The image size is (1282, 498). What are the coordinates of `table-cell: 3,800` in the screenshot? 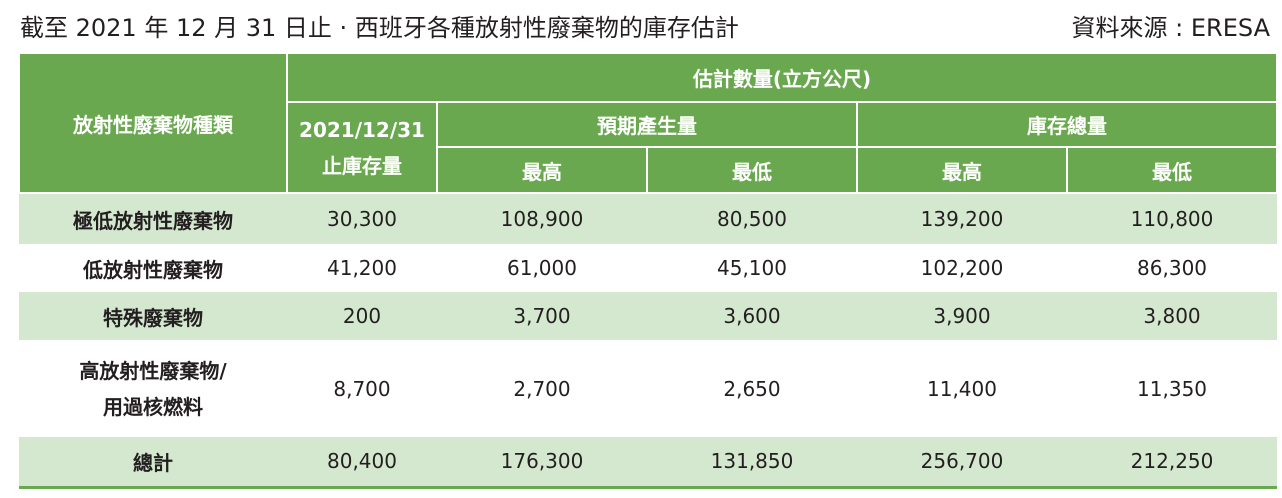 It's located at (1172, 316).